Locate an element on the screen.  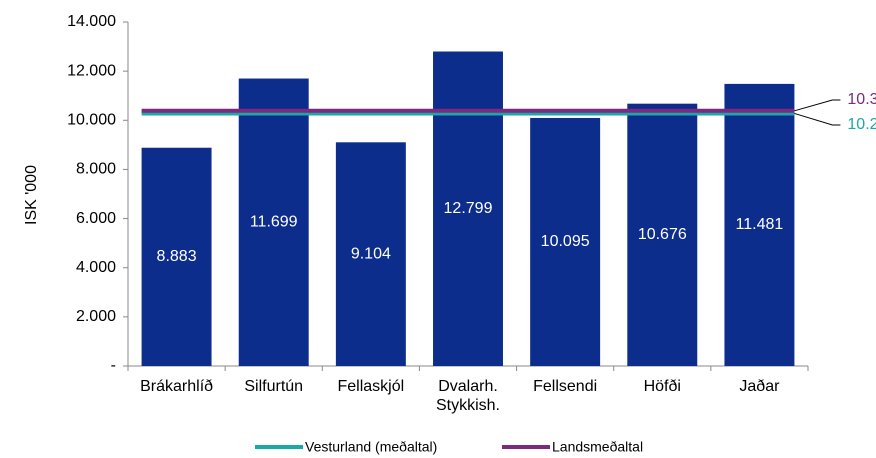
y-tick-label: 14.000 is located at coordinates (91, 21).